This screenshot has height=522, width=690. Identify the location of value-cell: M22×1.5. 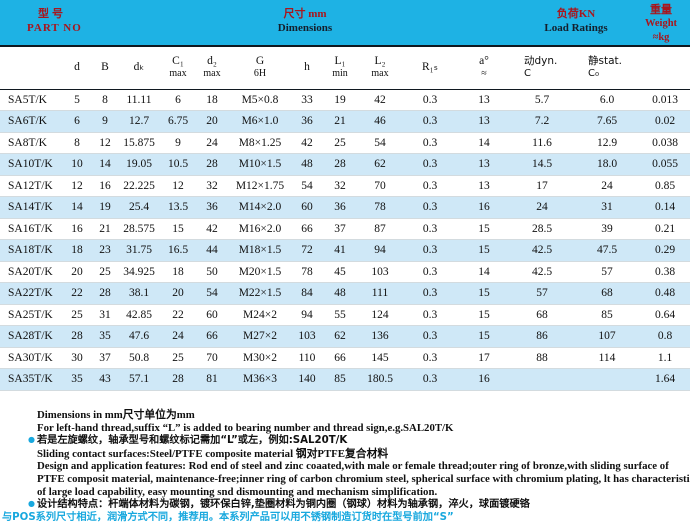
(260, 293).